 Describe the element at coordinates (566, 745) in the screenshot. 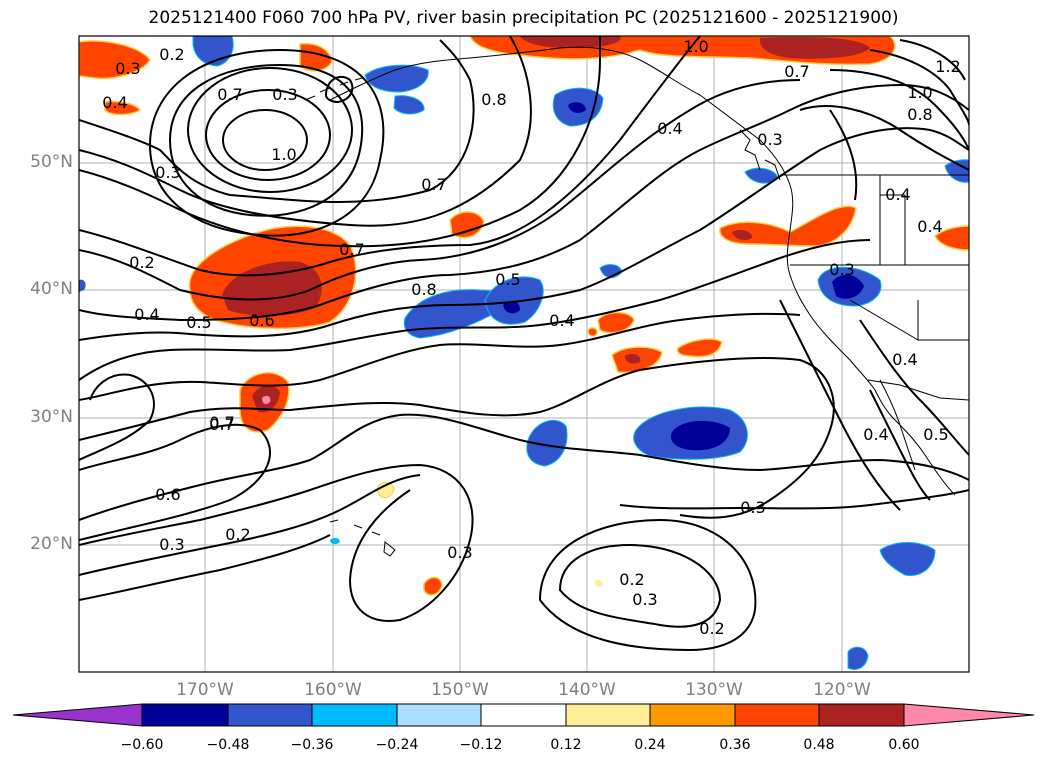

I see `colorbar-tick: 0.12` at that location.